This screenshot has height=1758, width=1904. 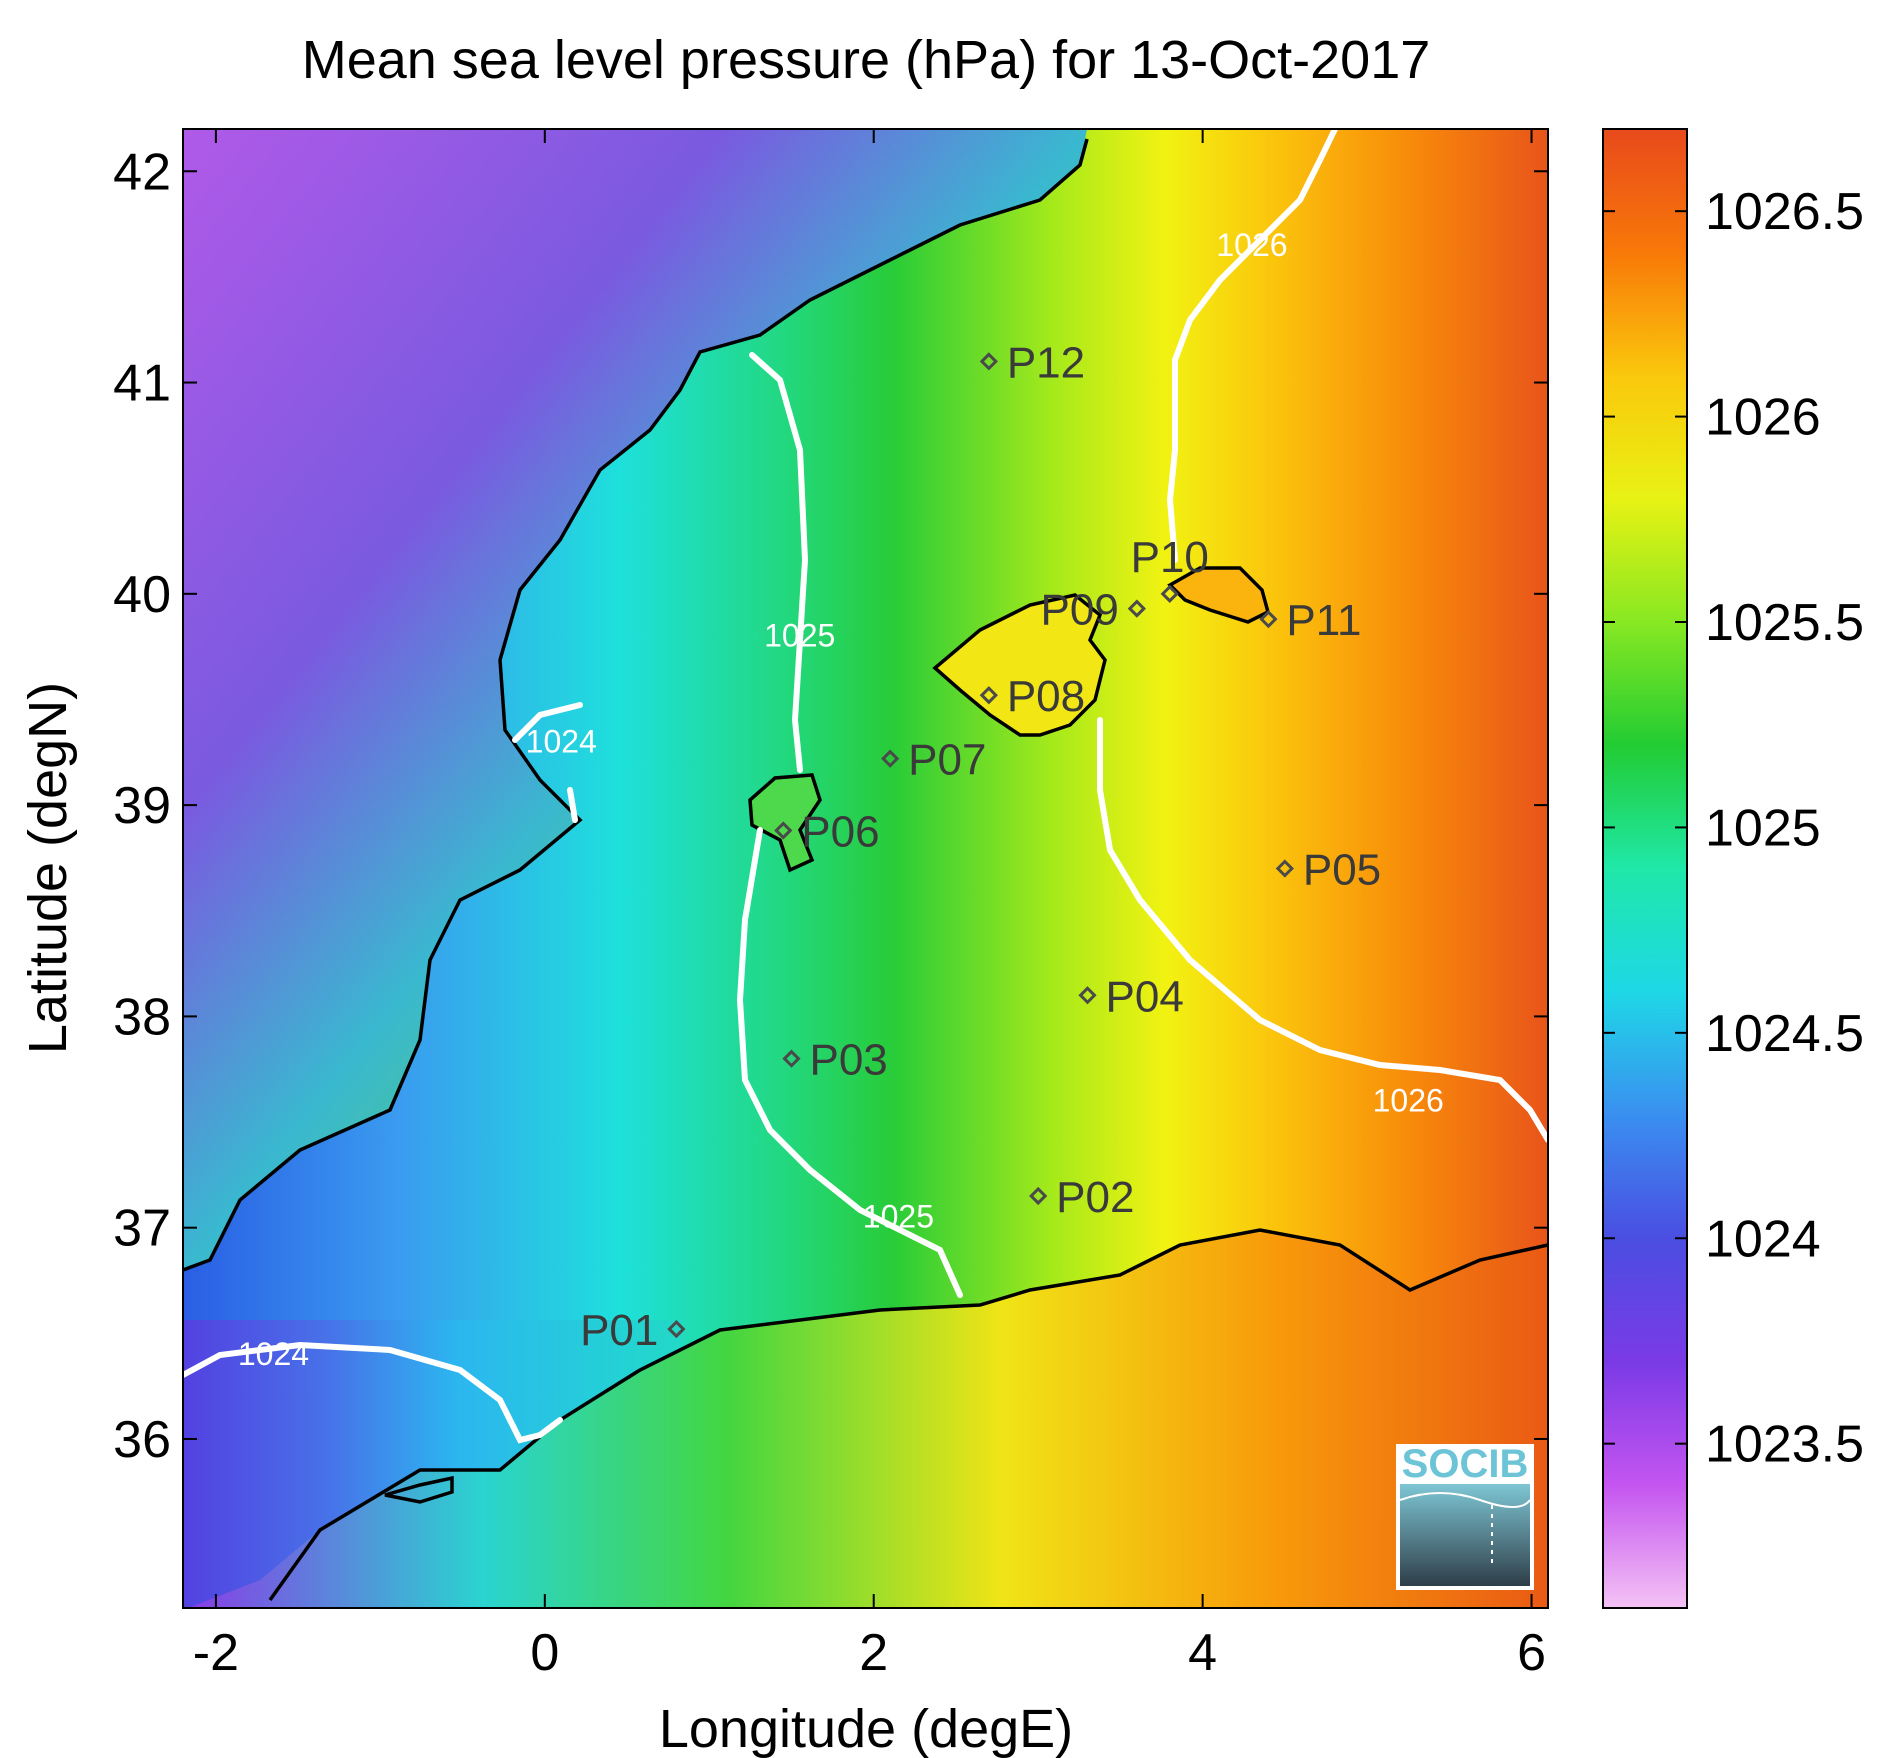 I want to click on colorbar-tick-label: 1024.5, so click(x=1784, y=1034).